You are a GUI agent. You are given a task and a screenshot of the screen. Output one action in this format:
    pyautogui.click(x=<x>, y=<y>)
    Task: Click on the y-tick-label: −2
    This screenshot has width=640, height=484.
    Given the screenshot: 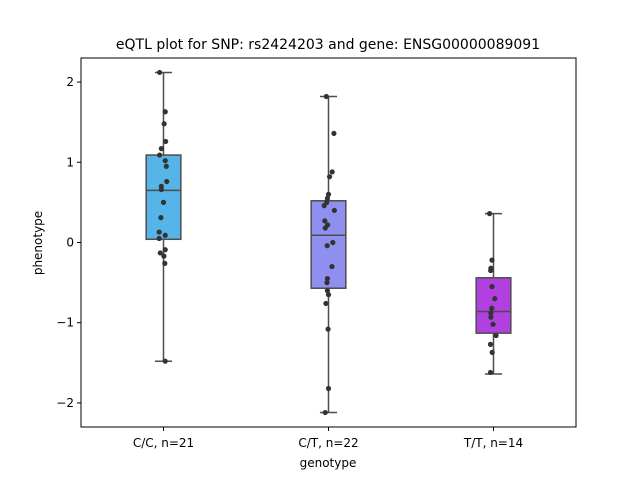 What is the action you would take?
    pyautogui.click(x=65, y=403)
    